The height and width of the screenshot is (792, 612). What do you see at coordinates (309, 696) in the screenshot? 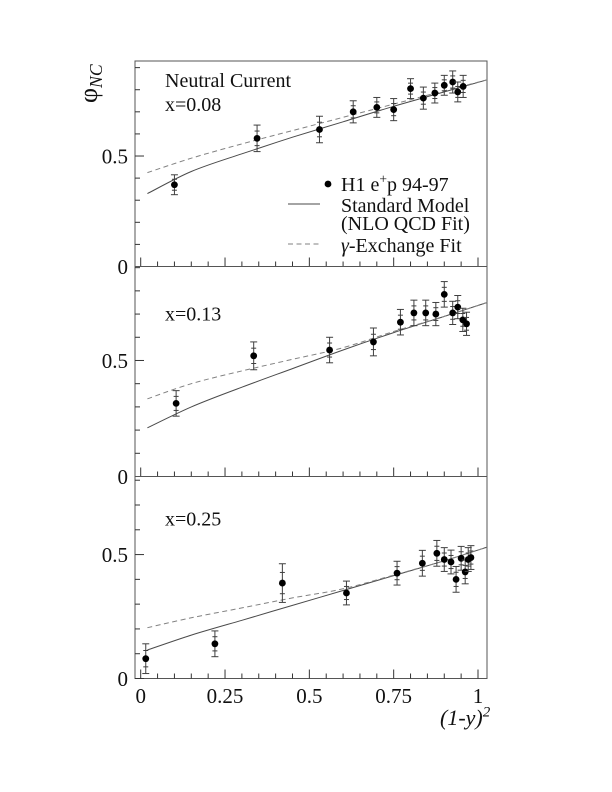
I see `x-tick-label: 0.5` at bounding box center [309, 696].